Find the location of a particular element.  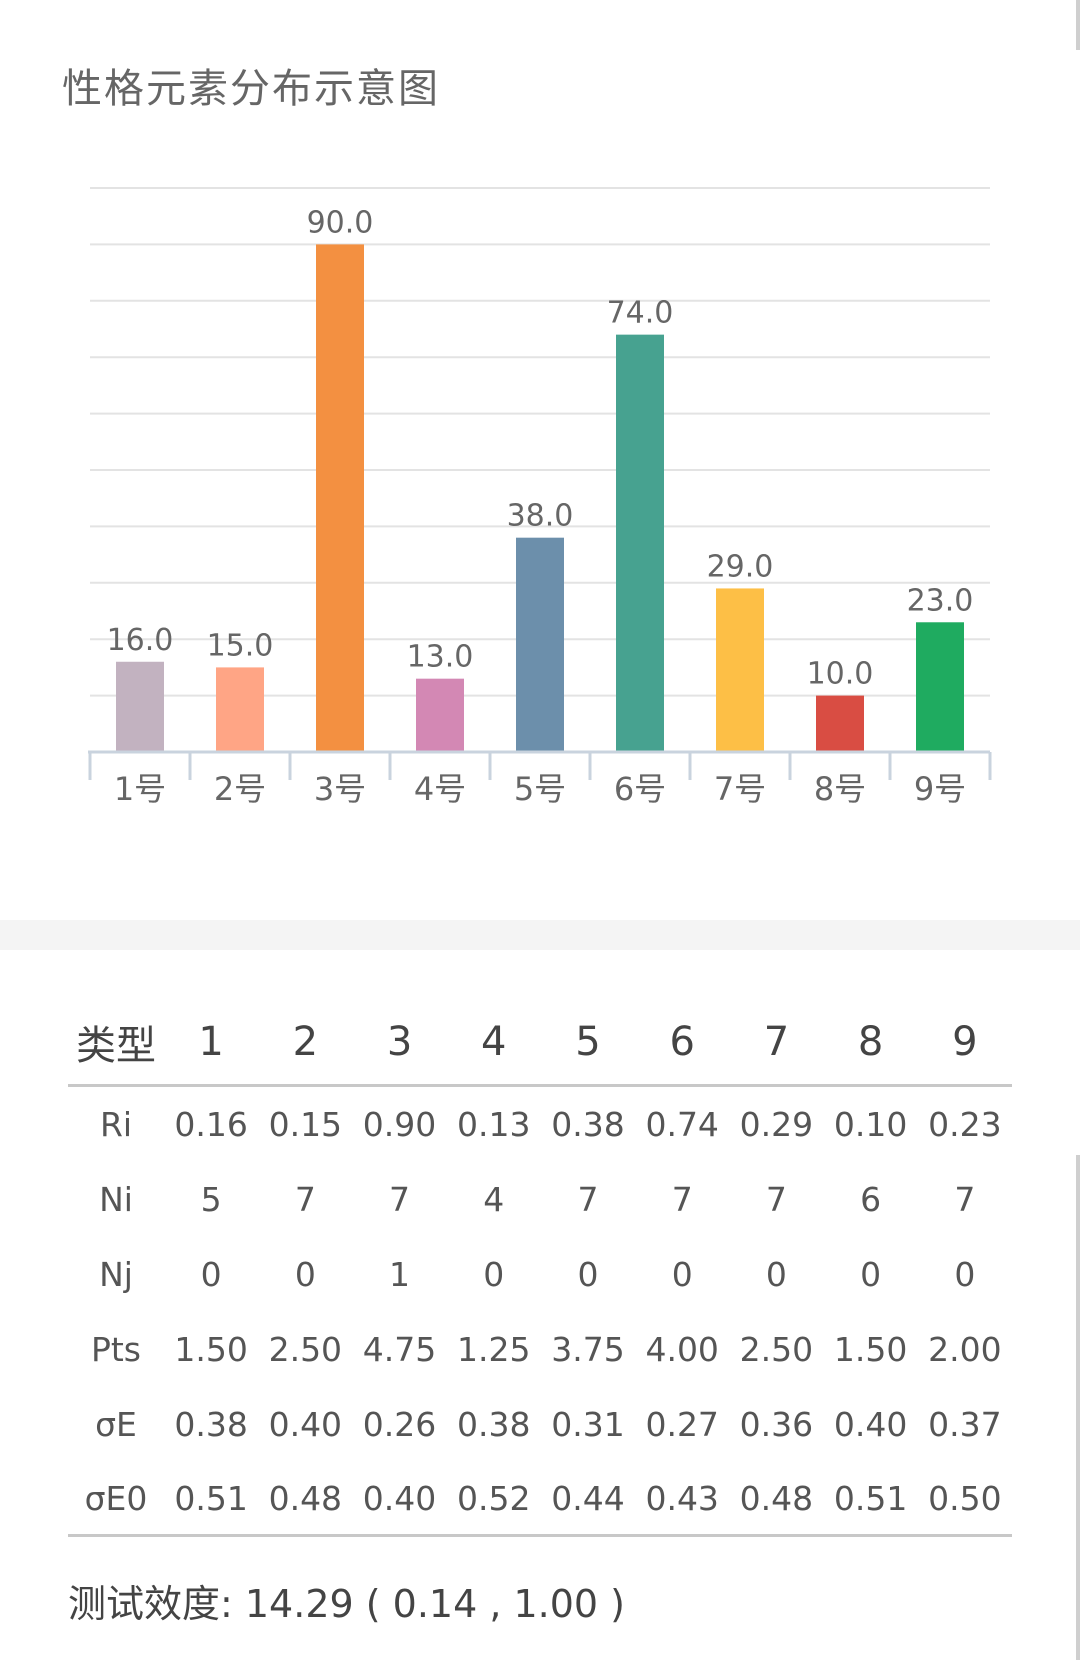

bar-value-label: 23.0 is located at coordinates (940, 600).